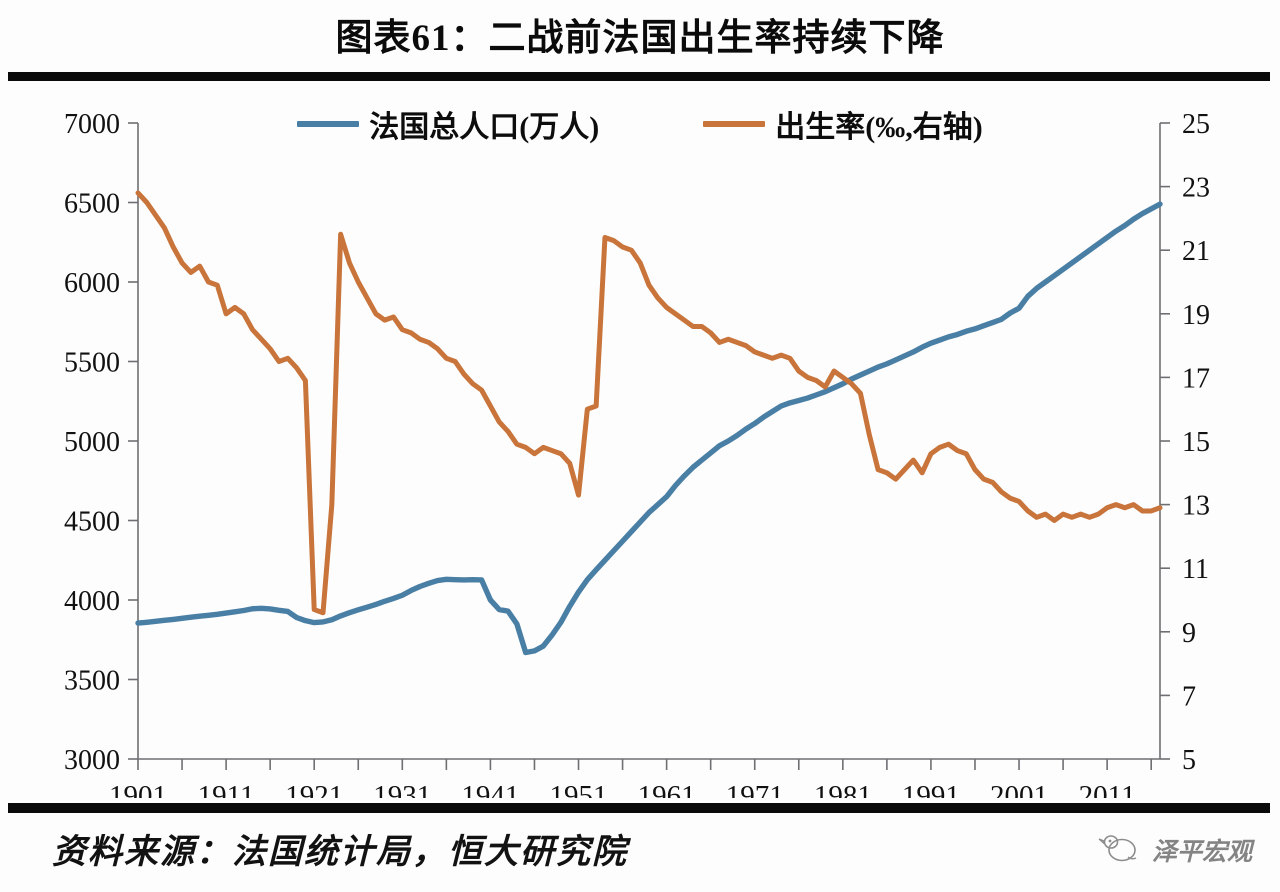  What do you see at coordinates (92, 601) in the screenshot?
I see `y-axis-left-tick-label: 4000` at bounding box center [92, 601].